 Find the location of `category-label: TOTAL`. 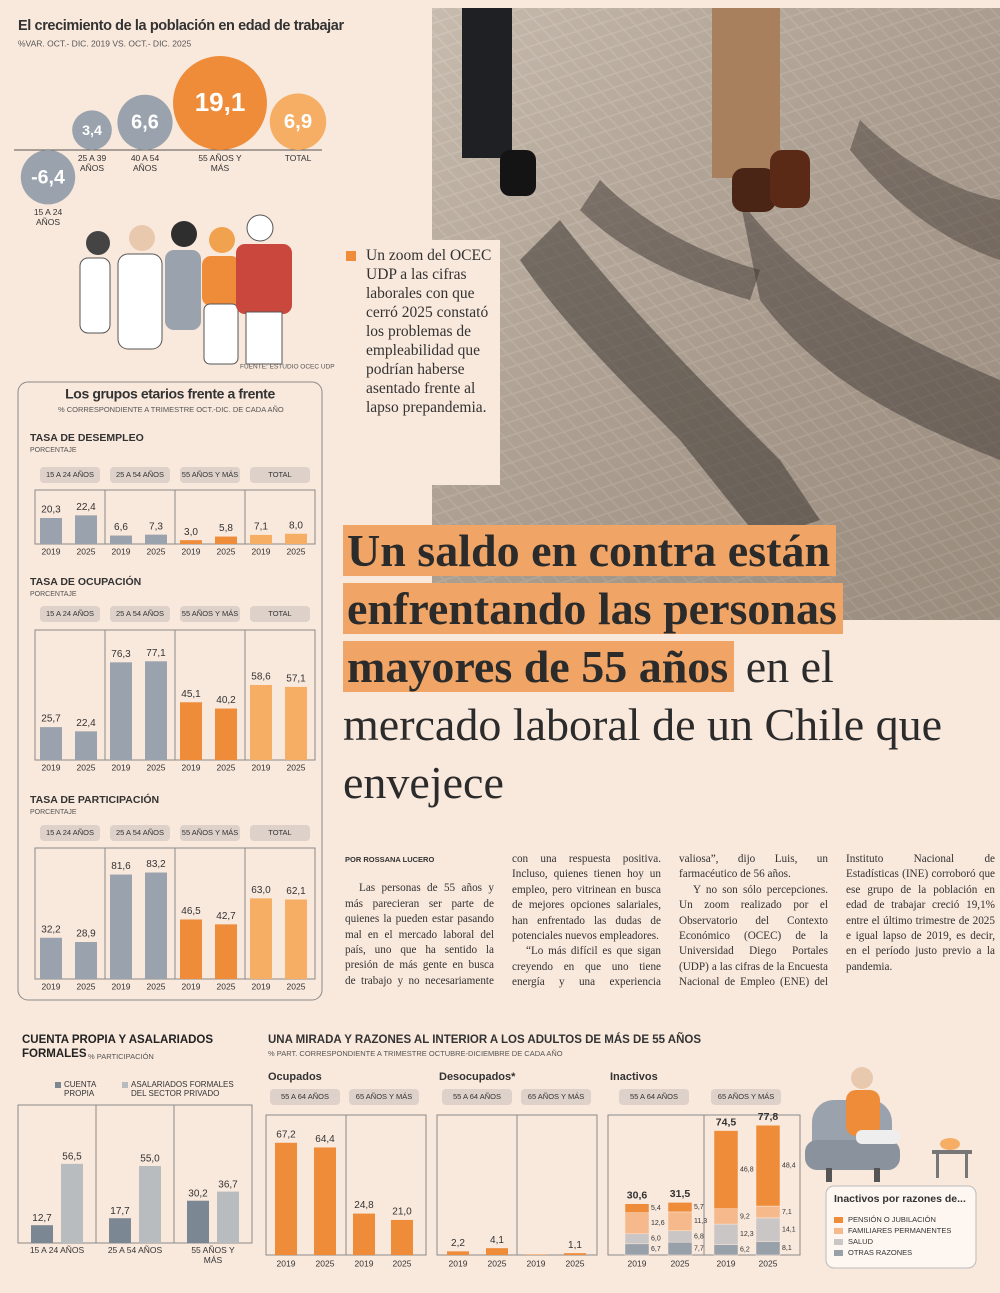

category-label: TOTAL is located at coordinates (298, 158).